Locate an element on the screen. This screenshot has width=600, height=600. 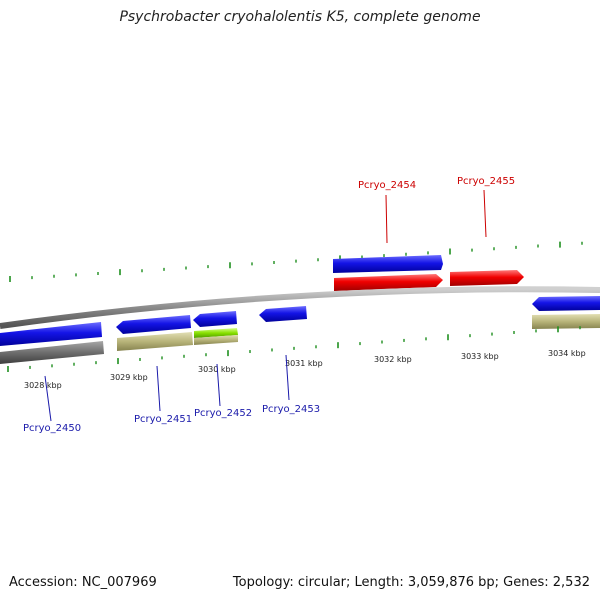
genome-backbone is located at coordinates (300, 307).